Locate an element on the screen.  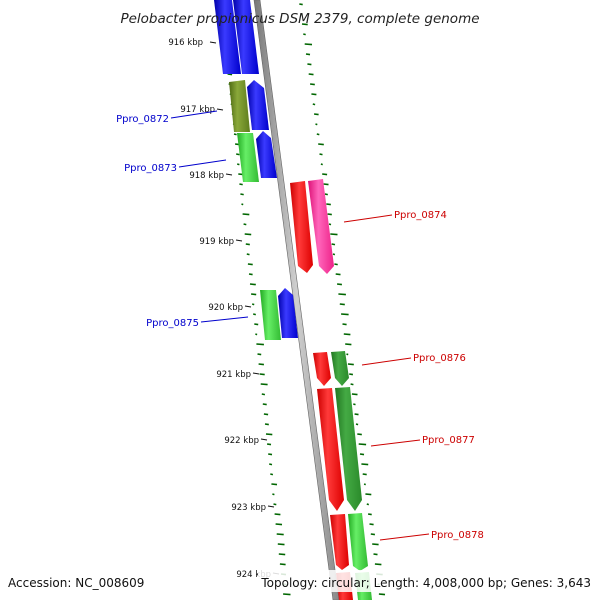
gc-content-track-outer is located at coordinates (342, 299).